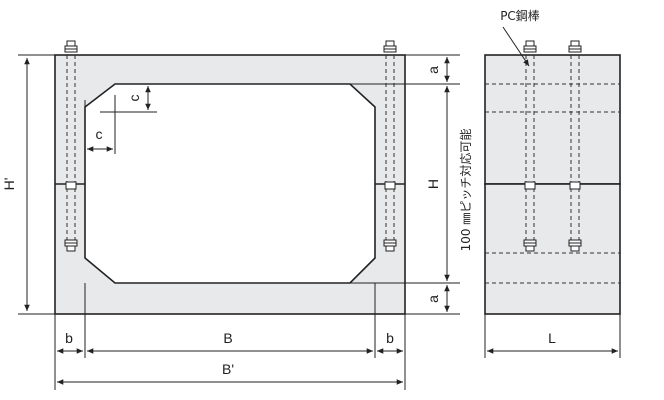  I want to click on pitch-note: 100 ㎜ピッチ対応可能, so click(466, 190).